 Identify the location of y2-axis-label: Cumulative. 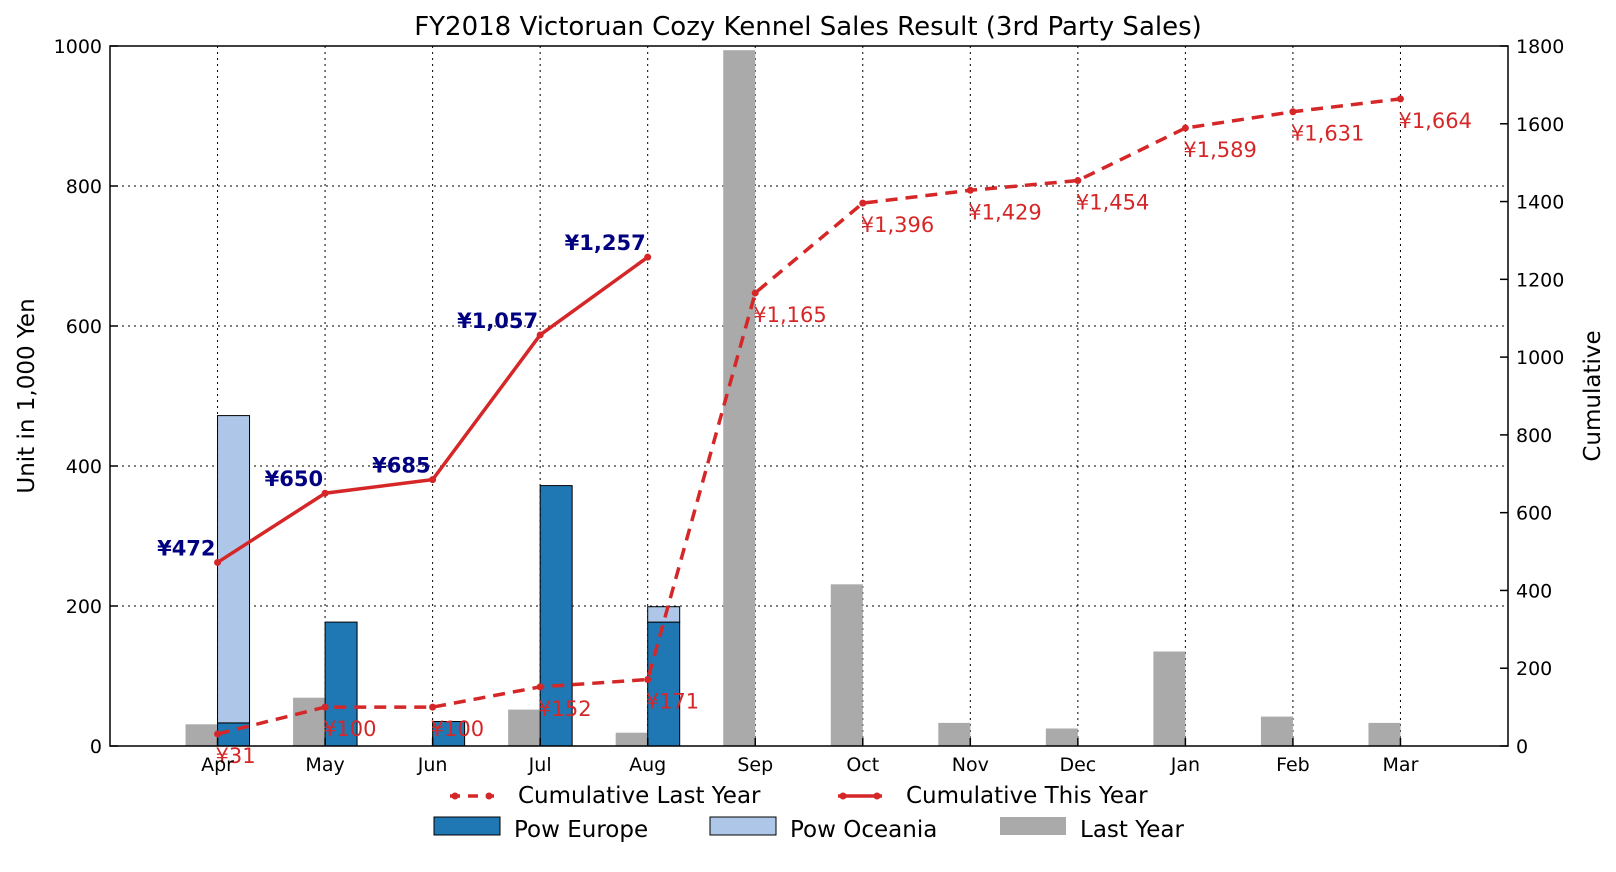
(1593, 395).